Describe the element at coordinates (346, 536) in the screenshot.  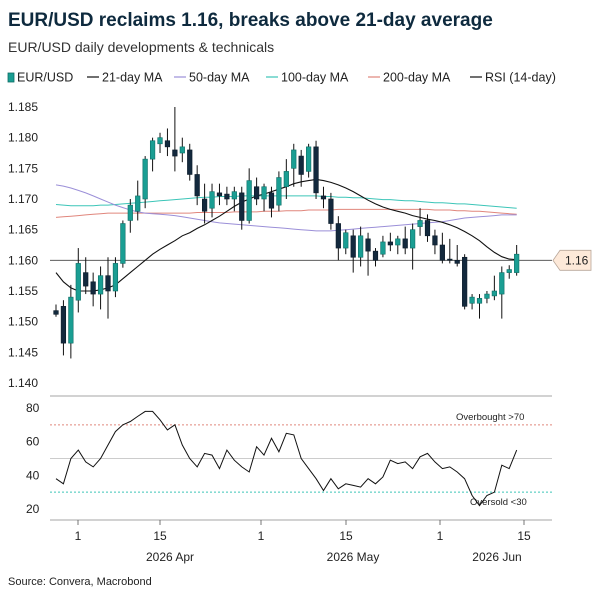
I see `x-tick-label-3: 15` at that location.